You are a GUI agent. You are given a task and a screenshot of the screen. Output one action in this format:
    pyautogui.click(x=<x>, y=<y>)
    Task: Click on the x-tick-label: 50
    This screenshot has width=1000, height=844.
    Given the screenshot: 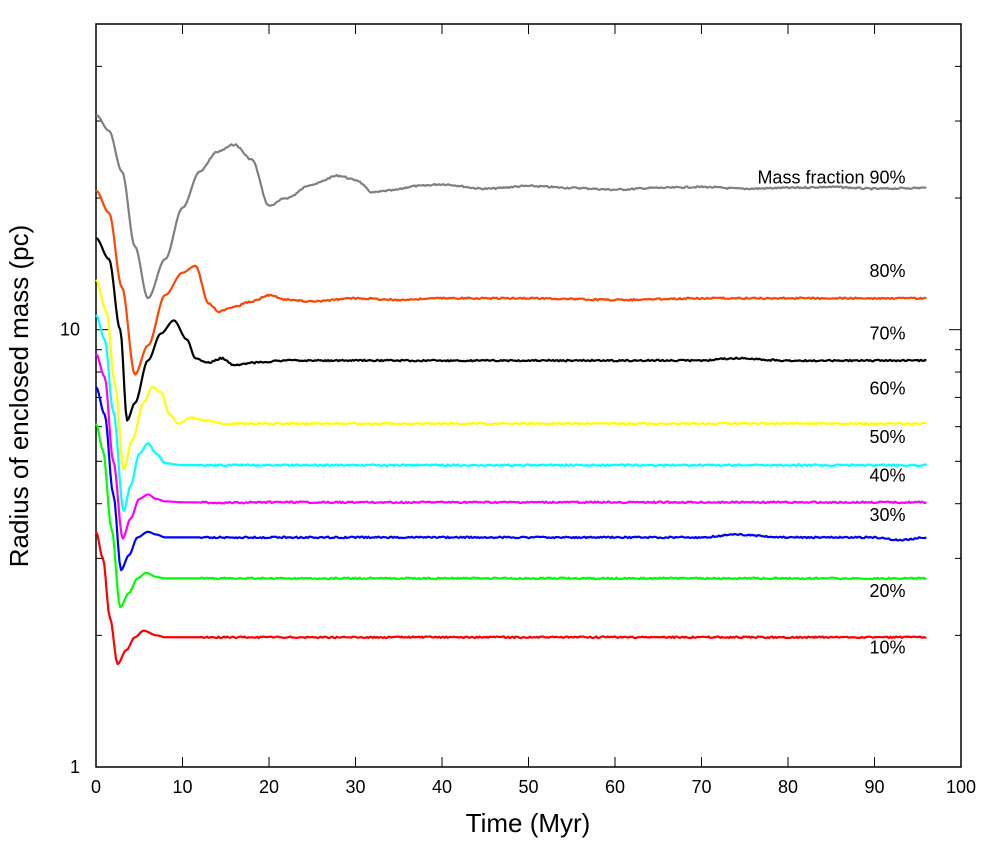 What is the action you would take?
    pyautogui.click(x=528, y=787)
    